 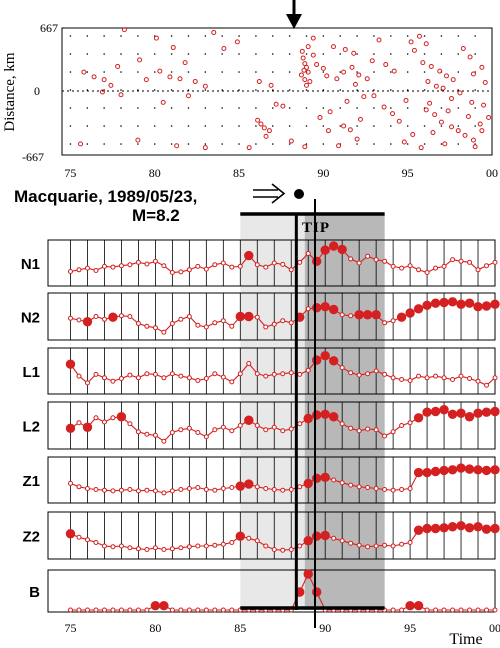 I want to click on scatter-grid, so click(x=272, y=90).